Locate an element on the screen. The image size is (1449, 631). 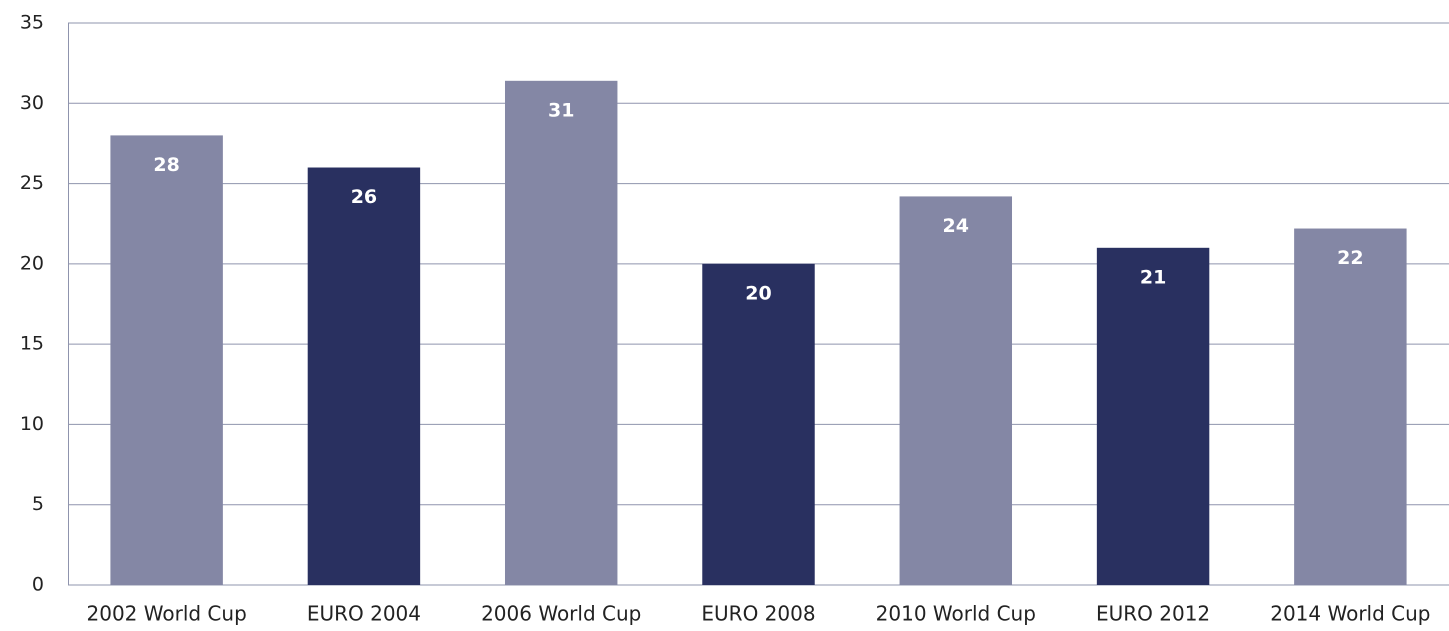
value-label: 21 is located at coordinates (1153, 277).